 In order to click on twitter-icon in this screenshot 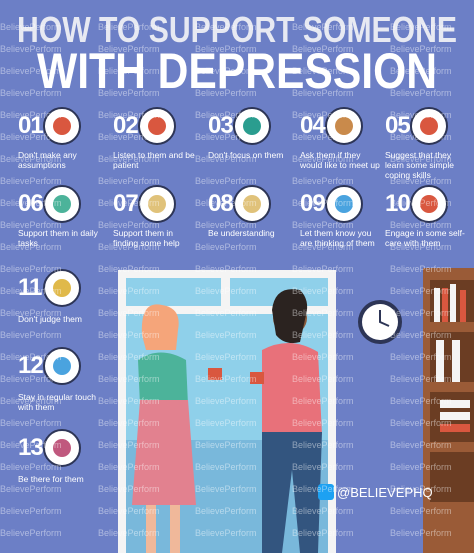, I will do `click(326, 492)`.